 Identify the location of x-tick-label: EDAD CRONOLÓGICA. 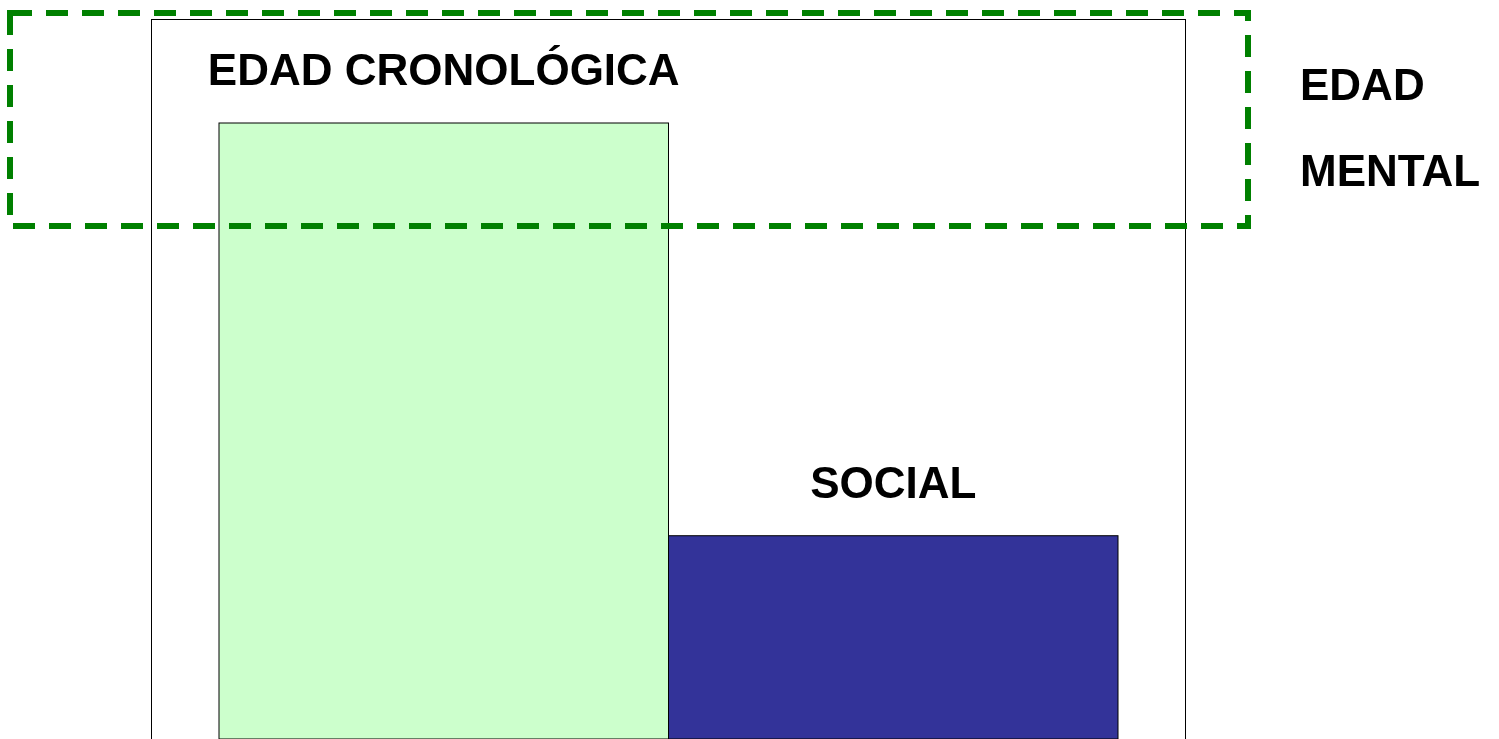
(443, 69).